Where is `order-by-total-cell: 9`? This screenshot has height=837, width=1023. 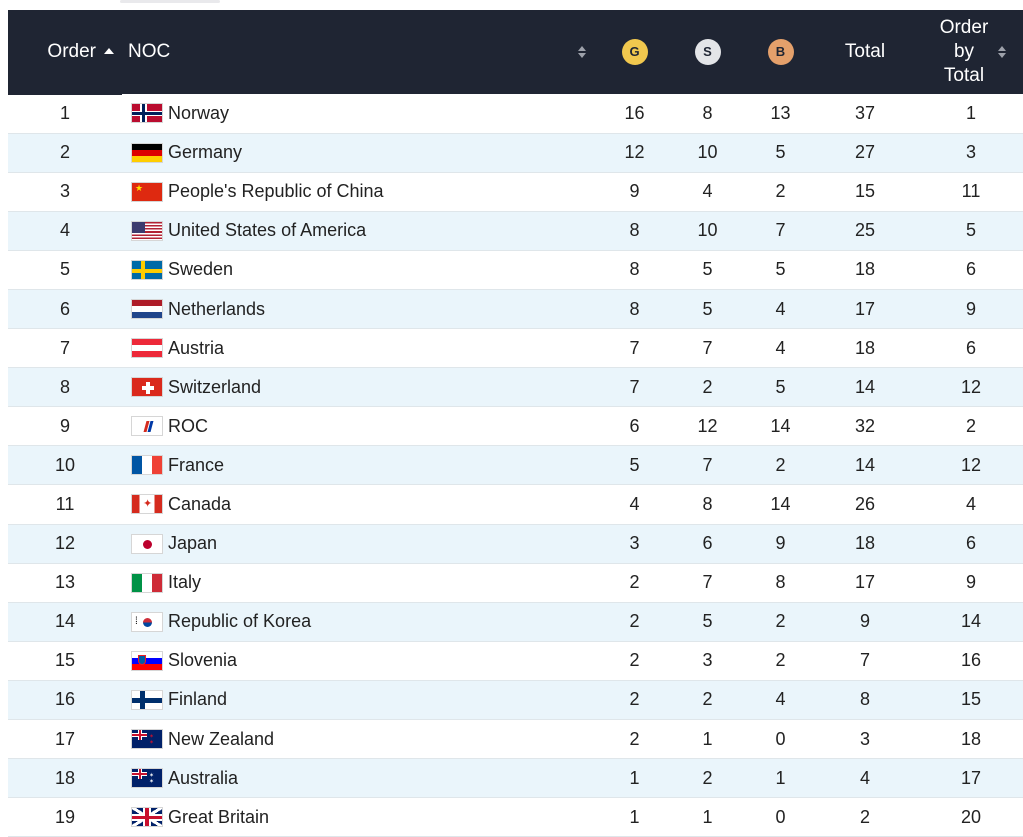
order-by-total-cell: 9 is located at coordinates (970, 582).